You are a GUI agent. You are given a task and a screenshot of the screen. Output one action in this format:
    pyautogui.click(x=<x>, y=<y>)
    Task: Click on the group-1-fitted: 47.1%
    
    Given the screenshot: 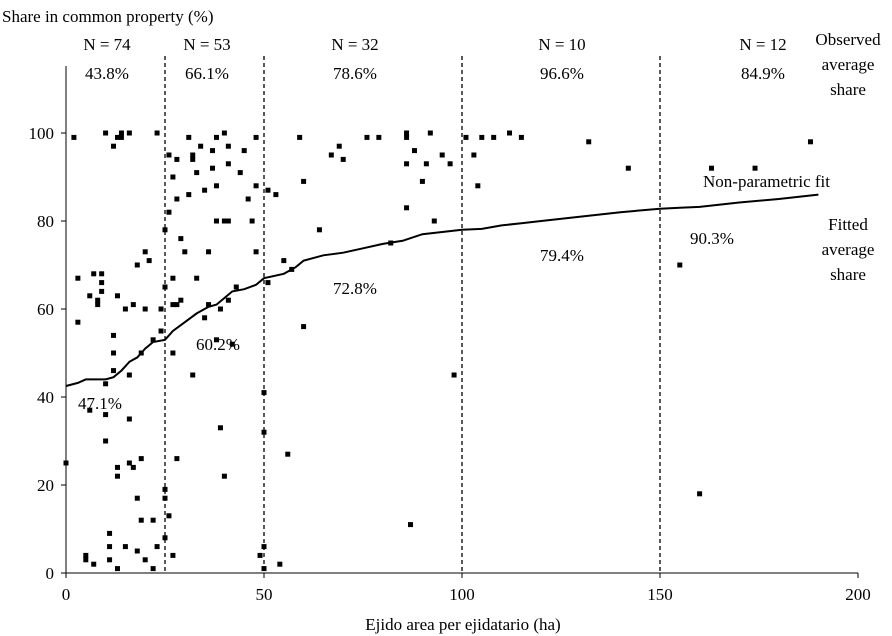 What is the action you would take?
    pyautogui.click(x=100, y=403)
    